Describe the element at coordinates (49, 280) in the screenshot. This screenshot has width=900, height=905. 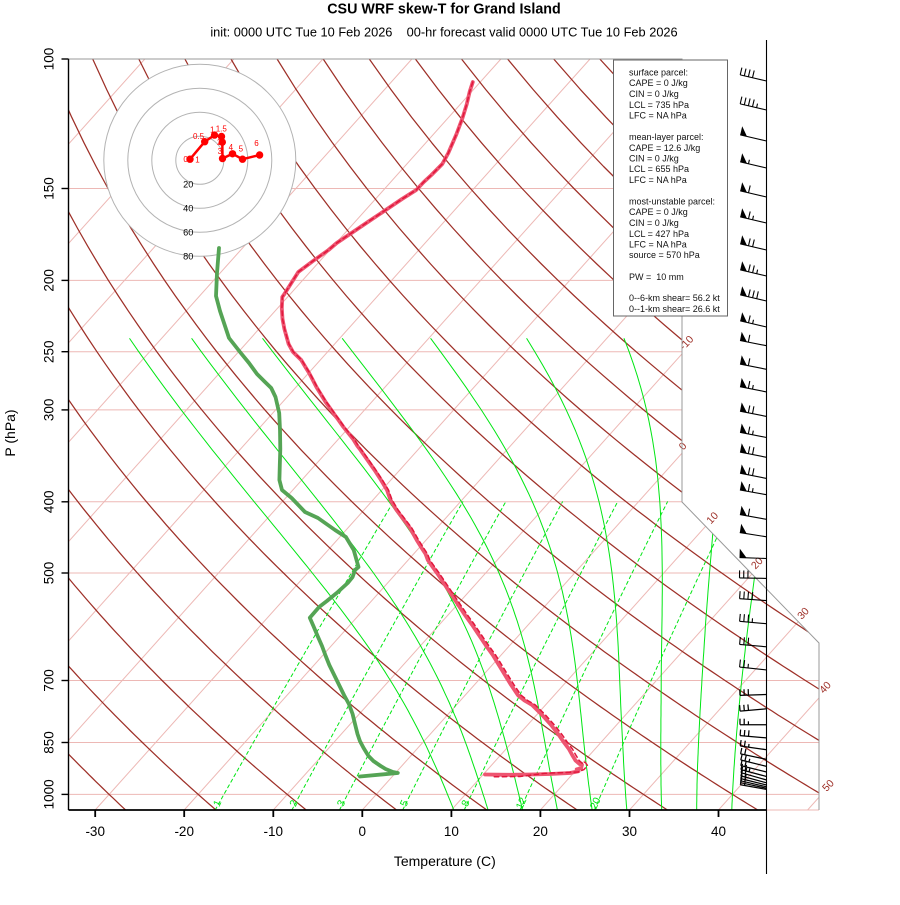
I see `svg-text: 200` at that location.